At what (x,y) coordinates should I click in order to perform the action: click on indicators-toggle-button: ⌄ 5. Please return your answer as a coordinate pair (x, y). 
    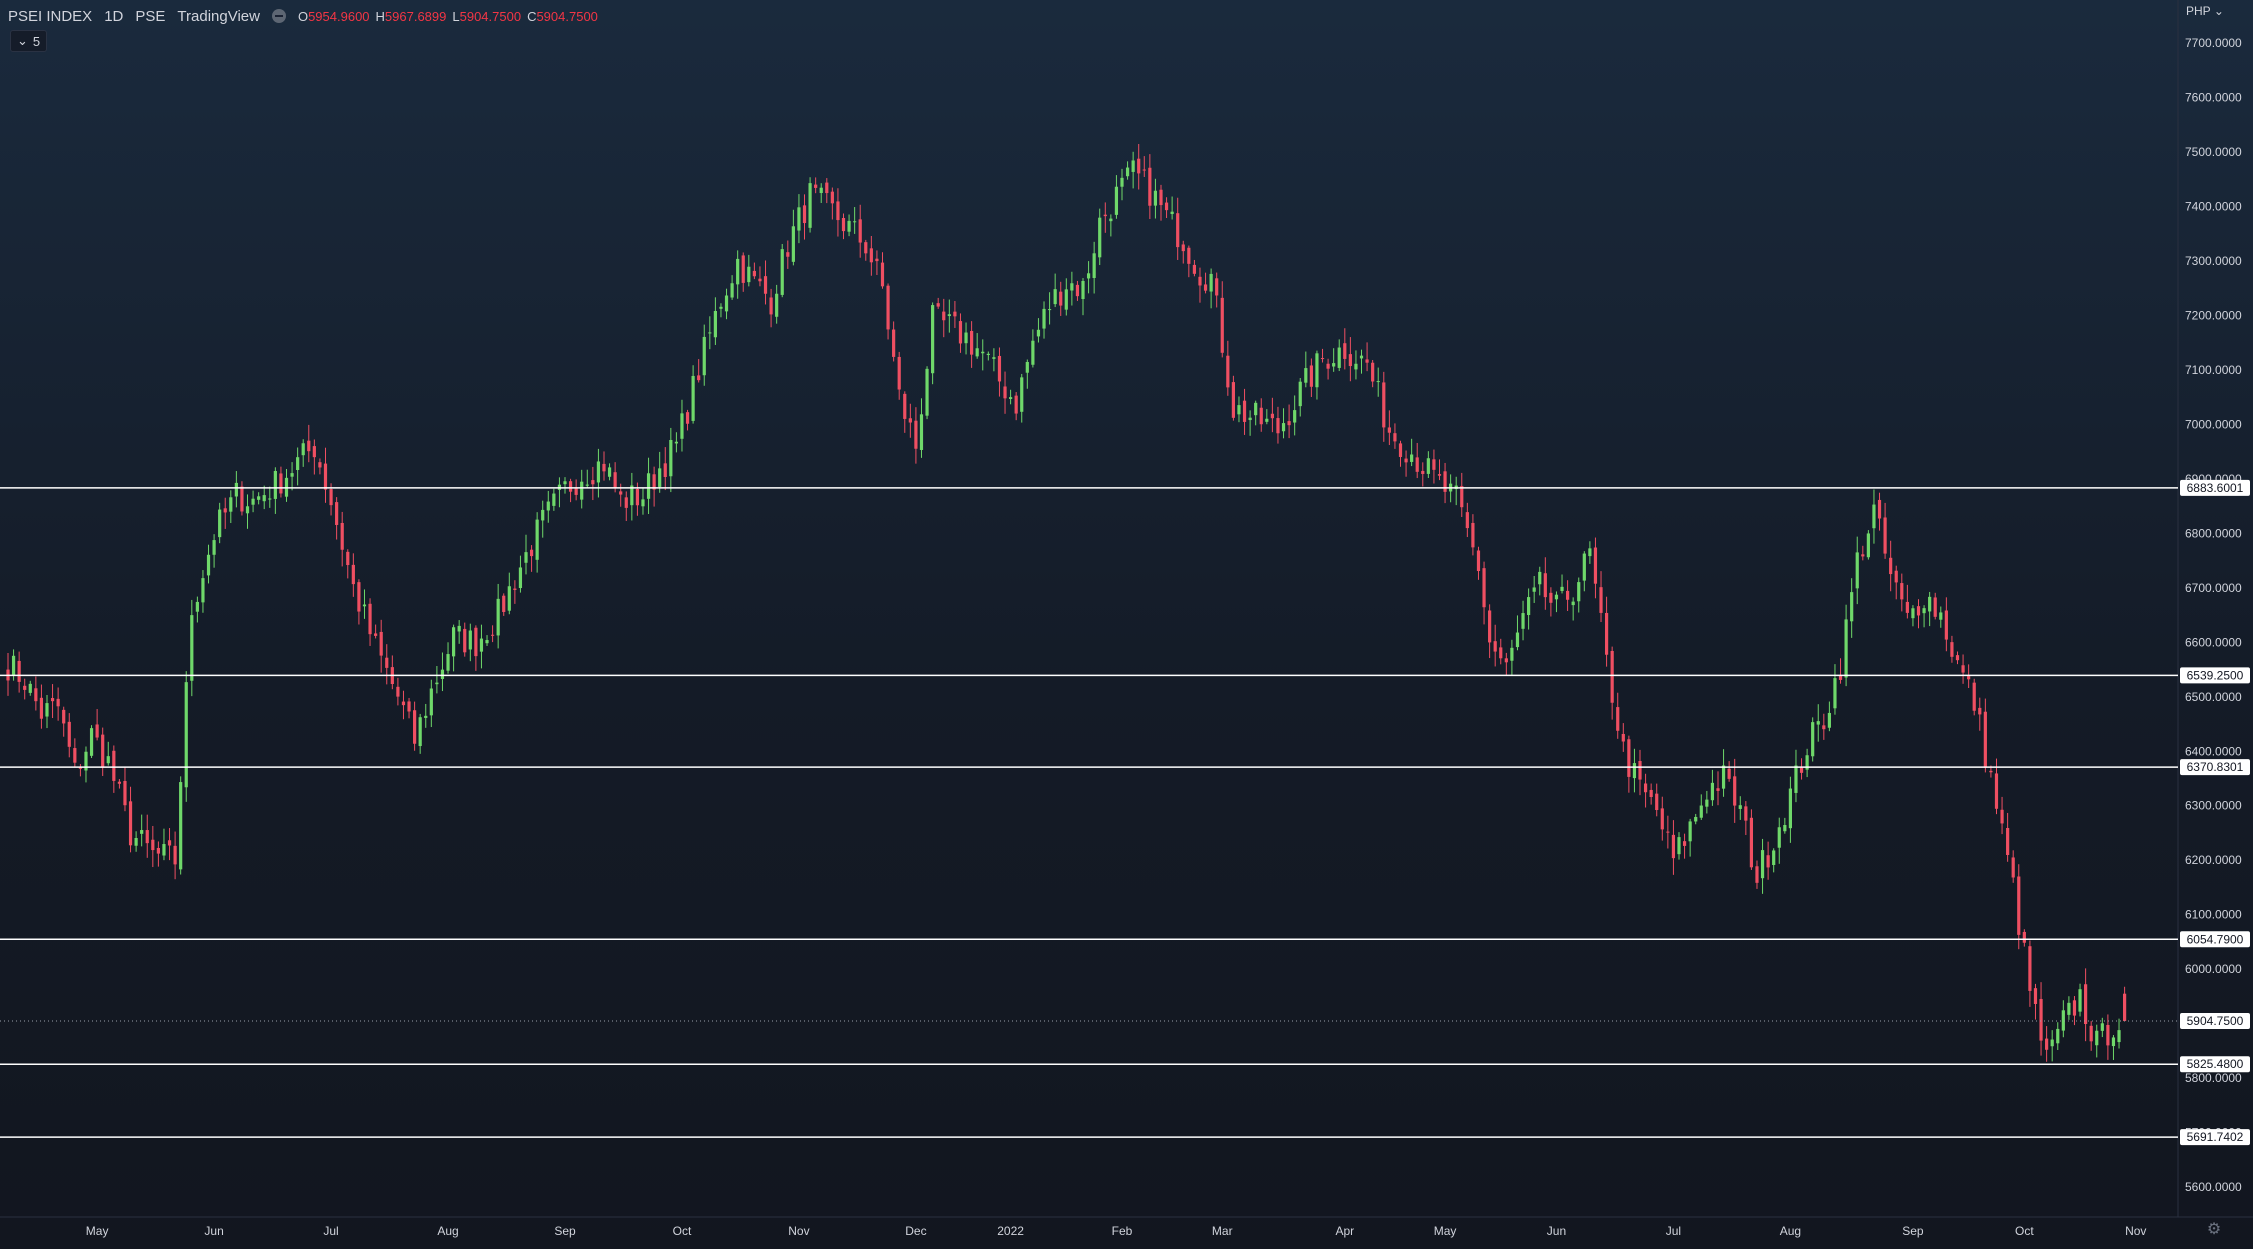
    Looking at the image, I should click on (29, 41).